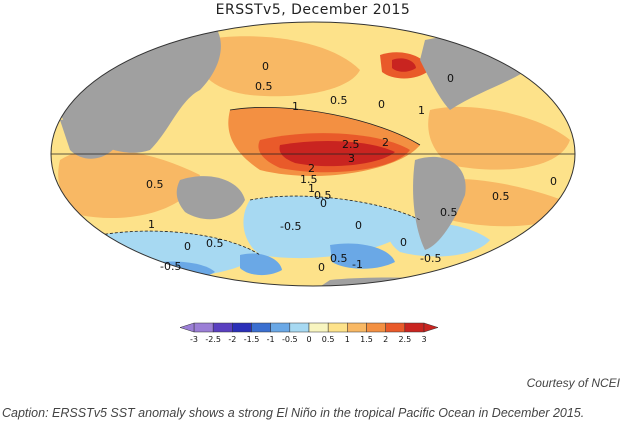 The width and height of the screenshot is (626, 436). What do you see at coordinates (308, 339) in the screenshot?
I see `colorbar-tick-label: 0` at bounding box center [308, 339].